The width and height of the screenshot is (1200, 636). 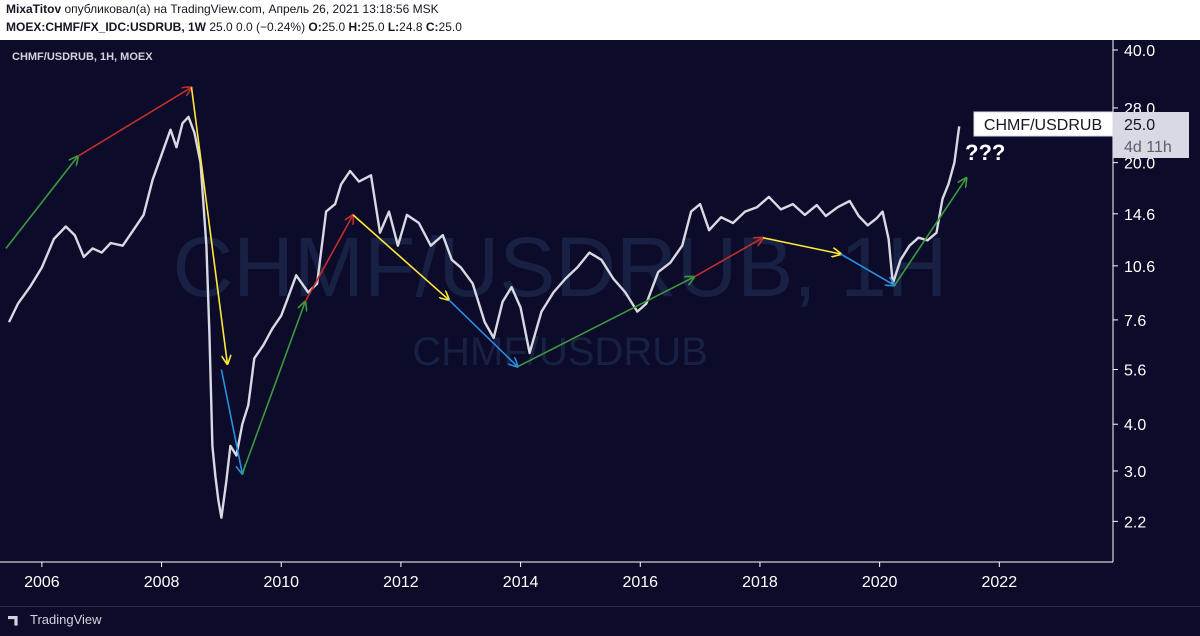 What do you see at coordinates (1135, 371) in the screenshot?
I see `y-tick-label: 5.6` at bounding box center [1135, 371].